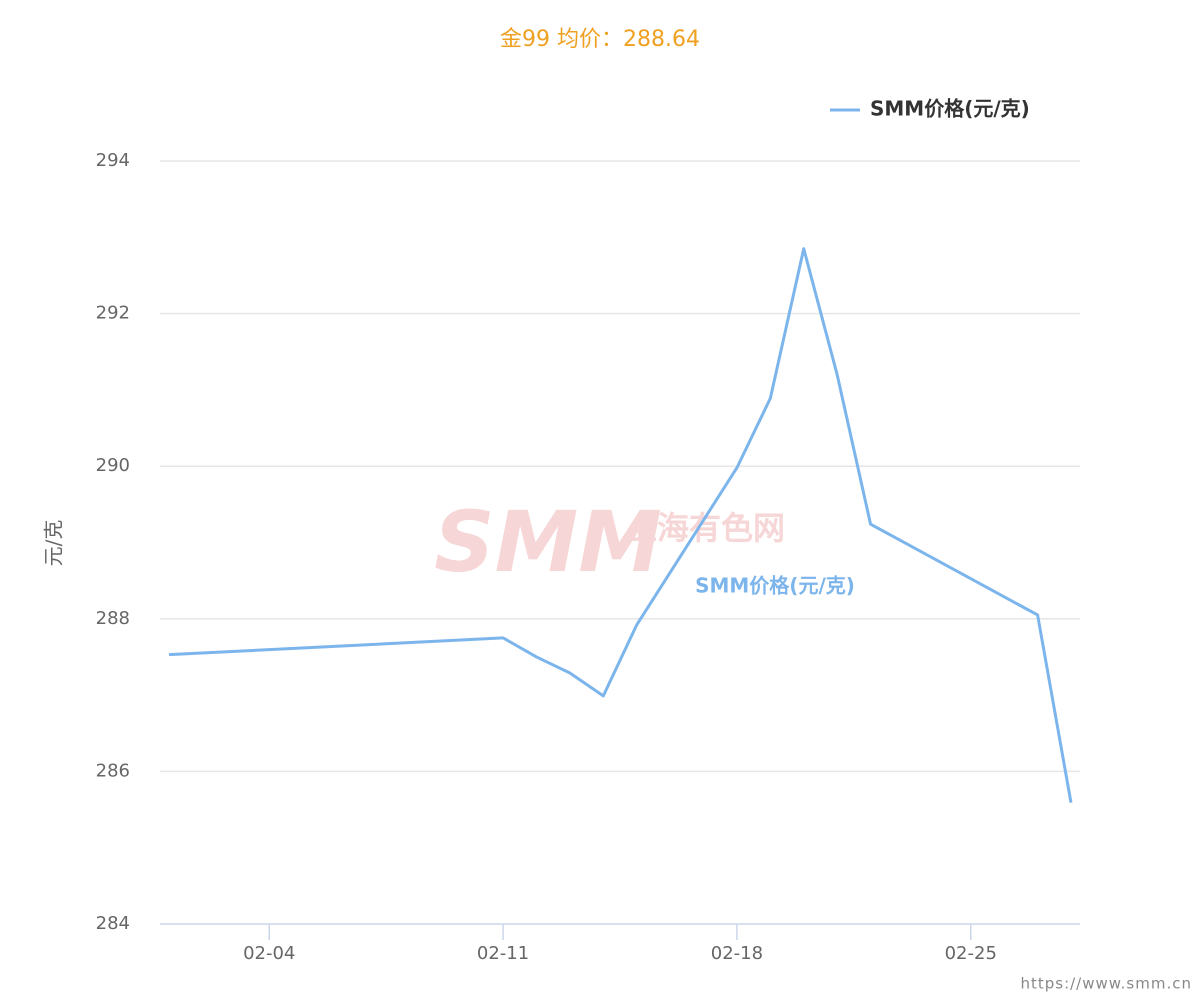 Image resolution: width=1200 pixels, height=1000 pixels. What do you see at coordinates (1106, 984) in the screenshot?
I see `source: https://www.smm.cn` at bounding box center [1106, 984].